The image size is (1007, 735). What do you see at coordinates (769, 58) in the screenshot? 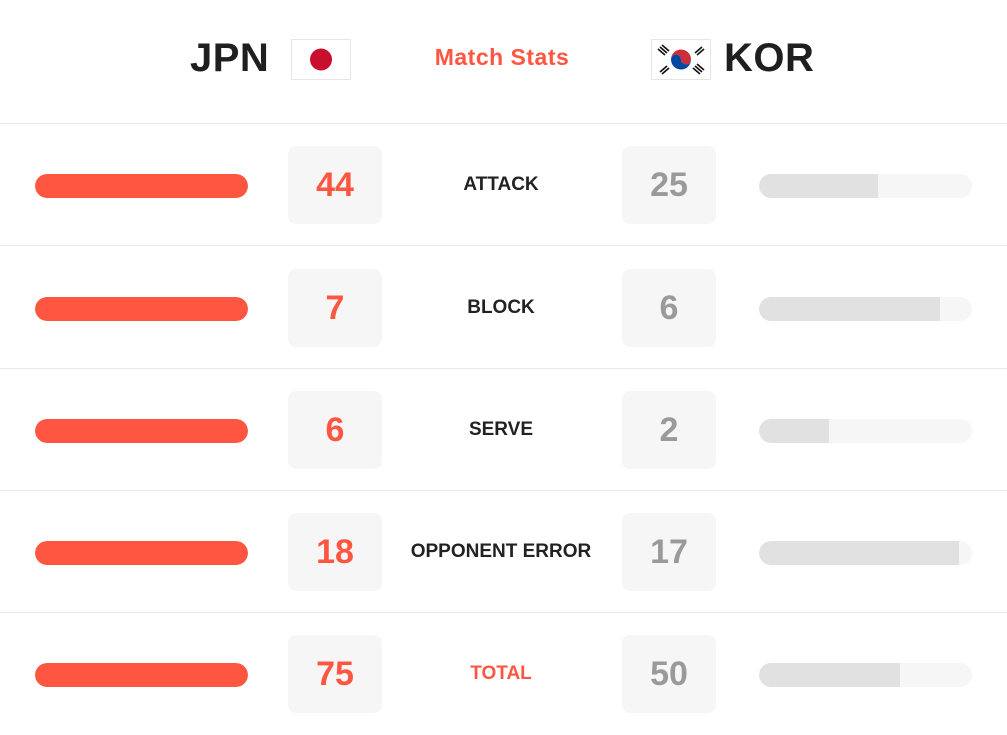
I see `away-team-code: KOR` at bounding box center [769, 58].